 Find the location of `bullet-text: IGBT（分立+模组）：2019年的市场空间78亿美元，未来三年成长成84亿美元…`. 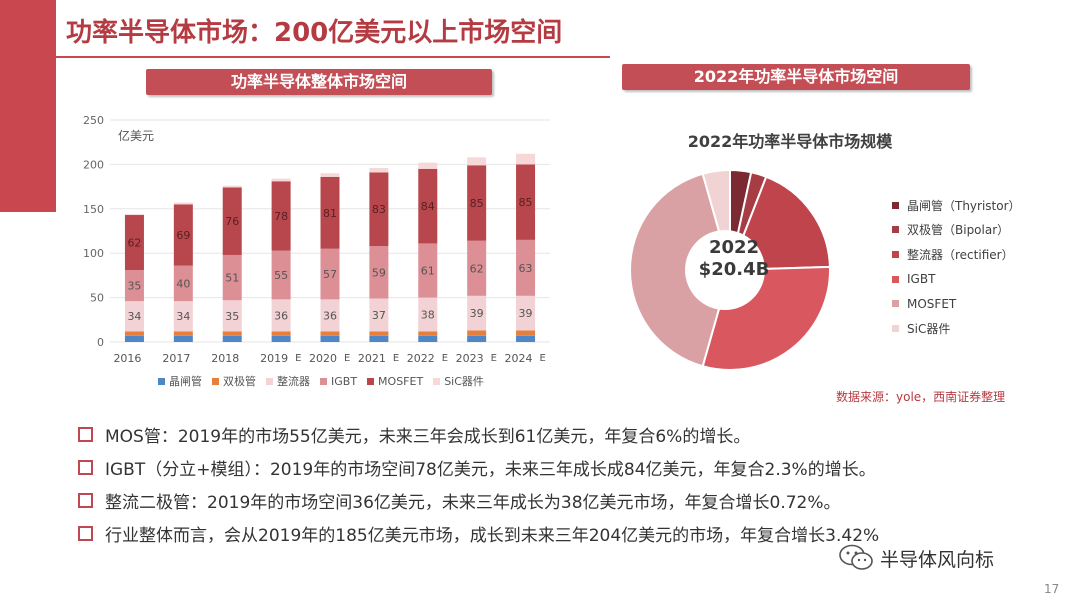

bullet-text: IGBT（分立+模组）：2019年的市场空间78亿美元，未来三年成长成84亿美元… is located at coordinates (490, 470).